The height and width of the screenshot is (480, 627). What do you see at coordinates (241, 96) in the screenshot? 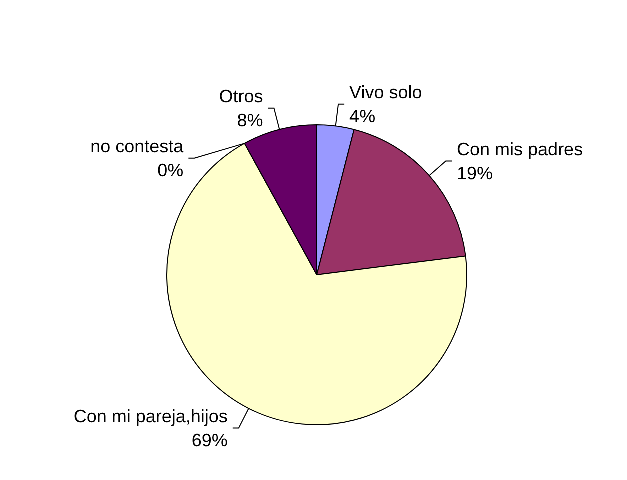
I see `slice-label: Otros` at bounding box center [241, 96].